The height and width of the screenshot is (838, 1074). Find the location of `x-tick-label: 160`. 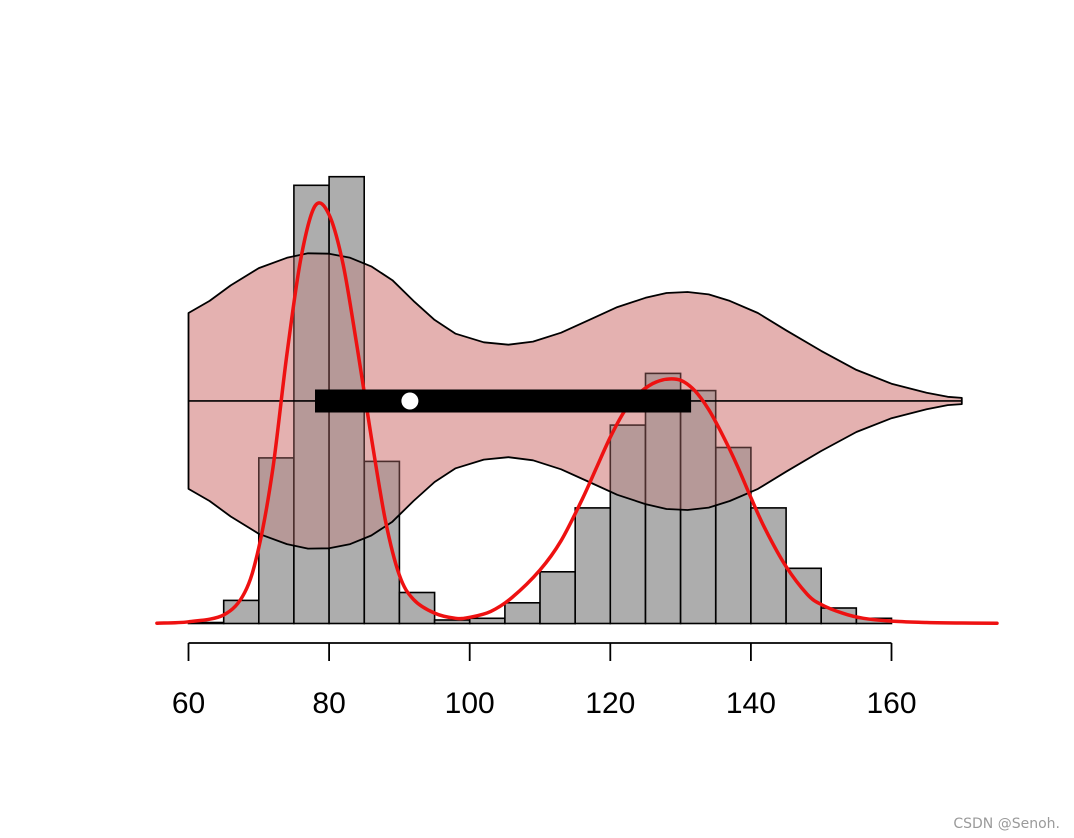

x-tick-label: 160 is located at coordinates (891, 703).